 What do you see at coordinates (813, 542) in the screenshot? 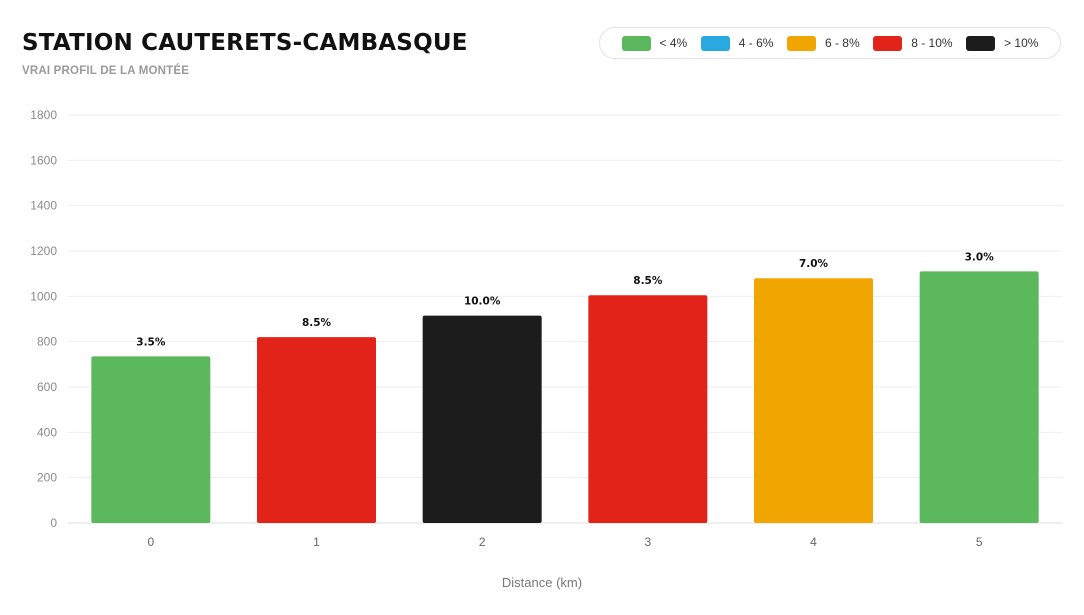
I see `x-tick-label: 4` at bounding box center [813, 542].